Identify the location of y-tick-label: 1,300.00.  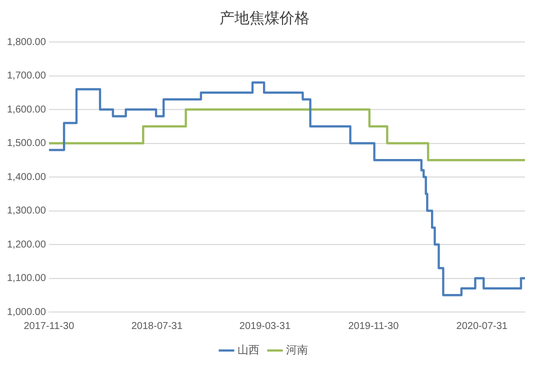
(26, 211).